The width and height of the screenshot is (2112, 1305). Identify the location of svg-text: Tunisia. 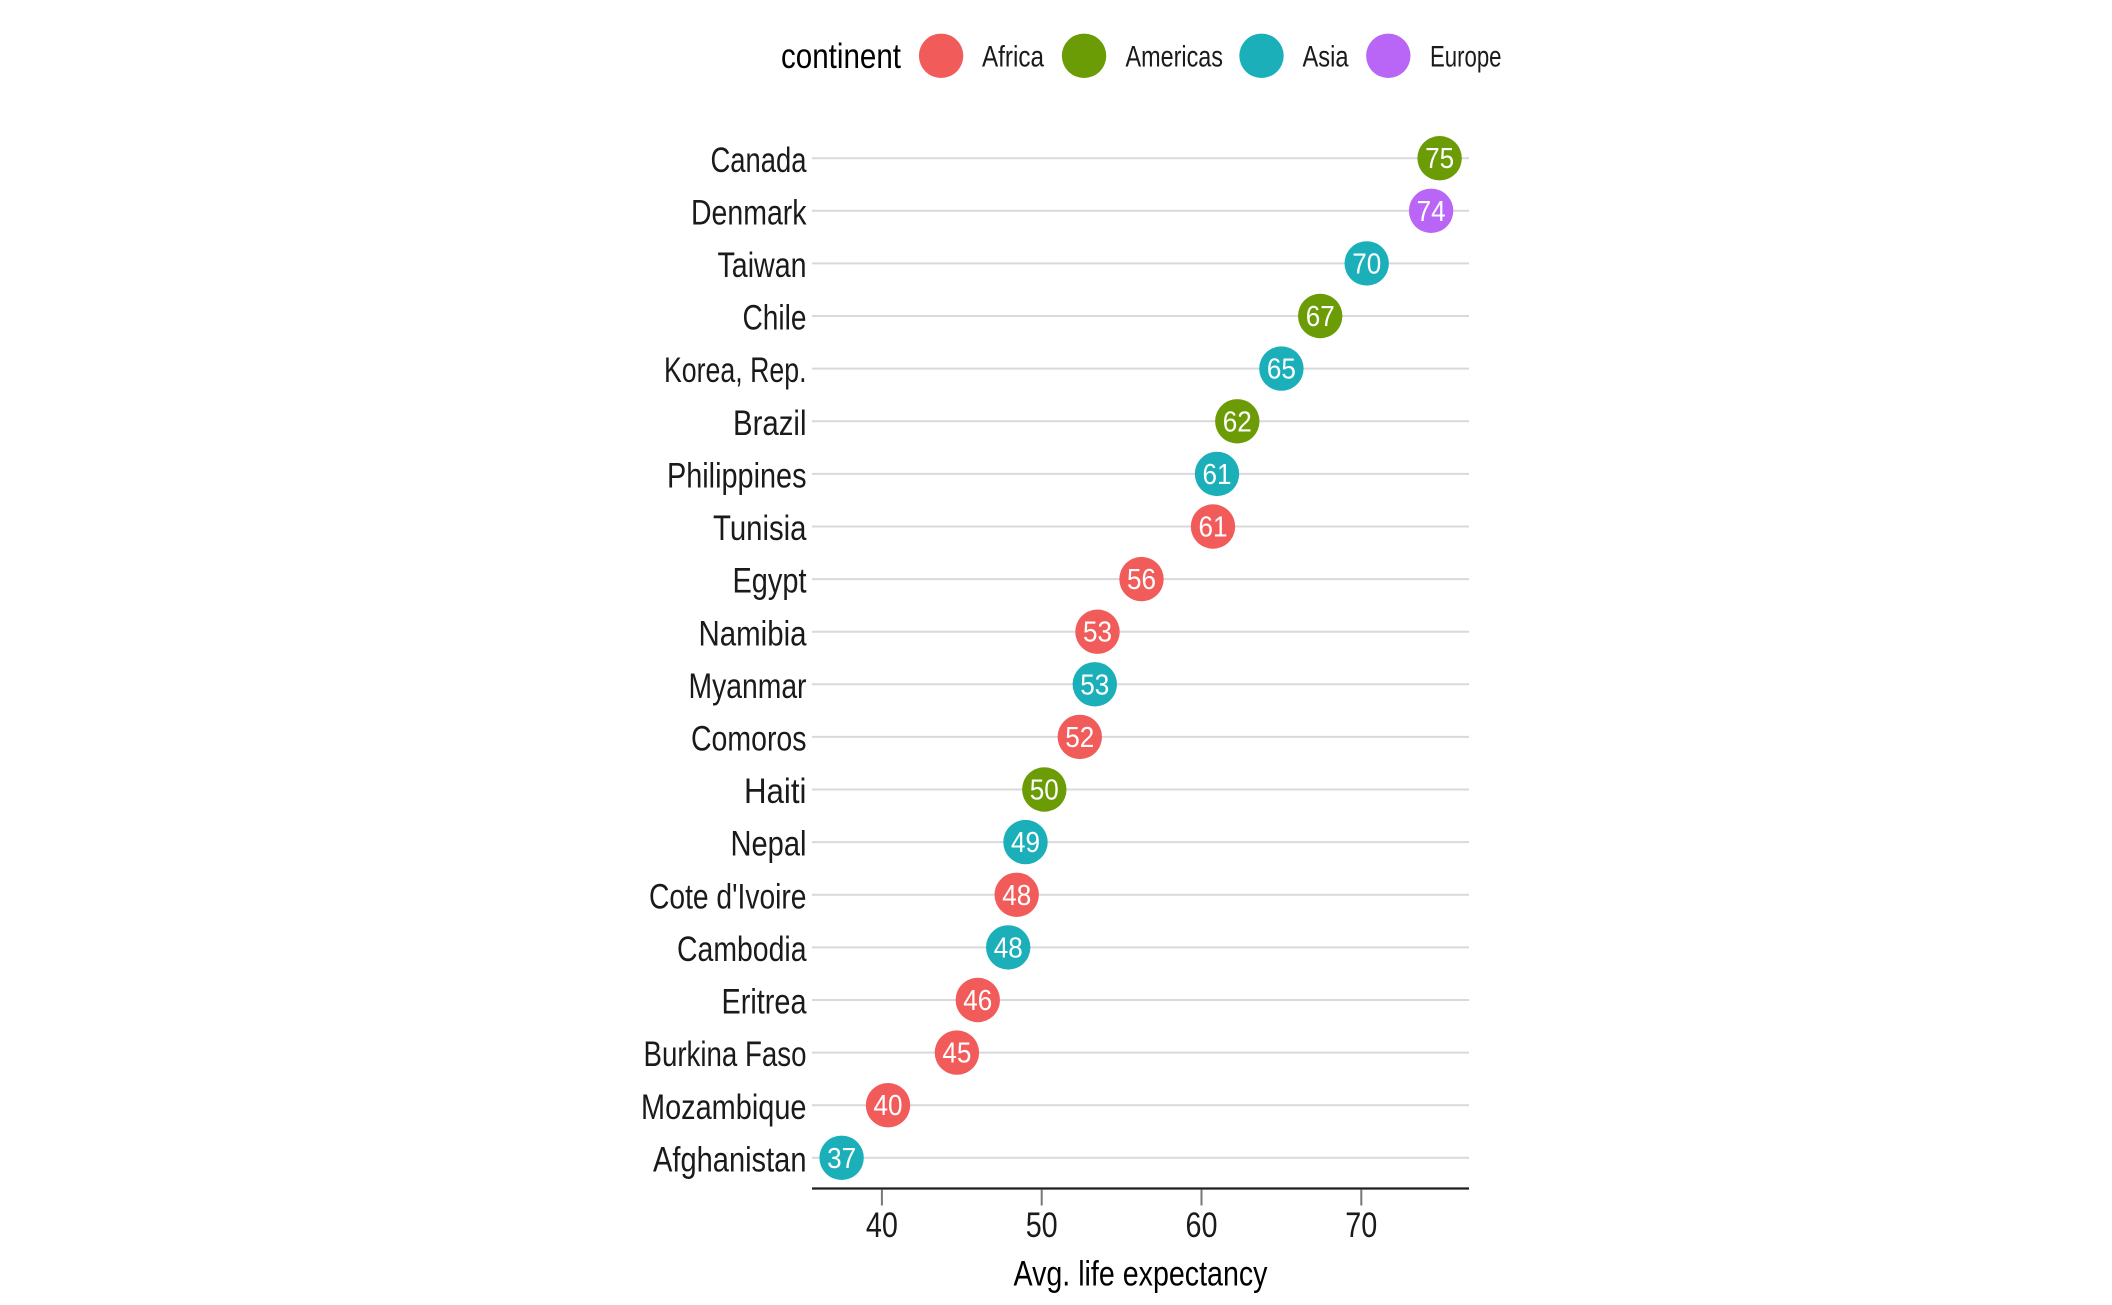
(760, 528).